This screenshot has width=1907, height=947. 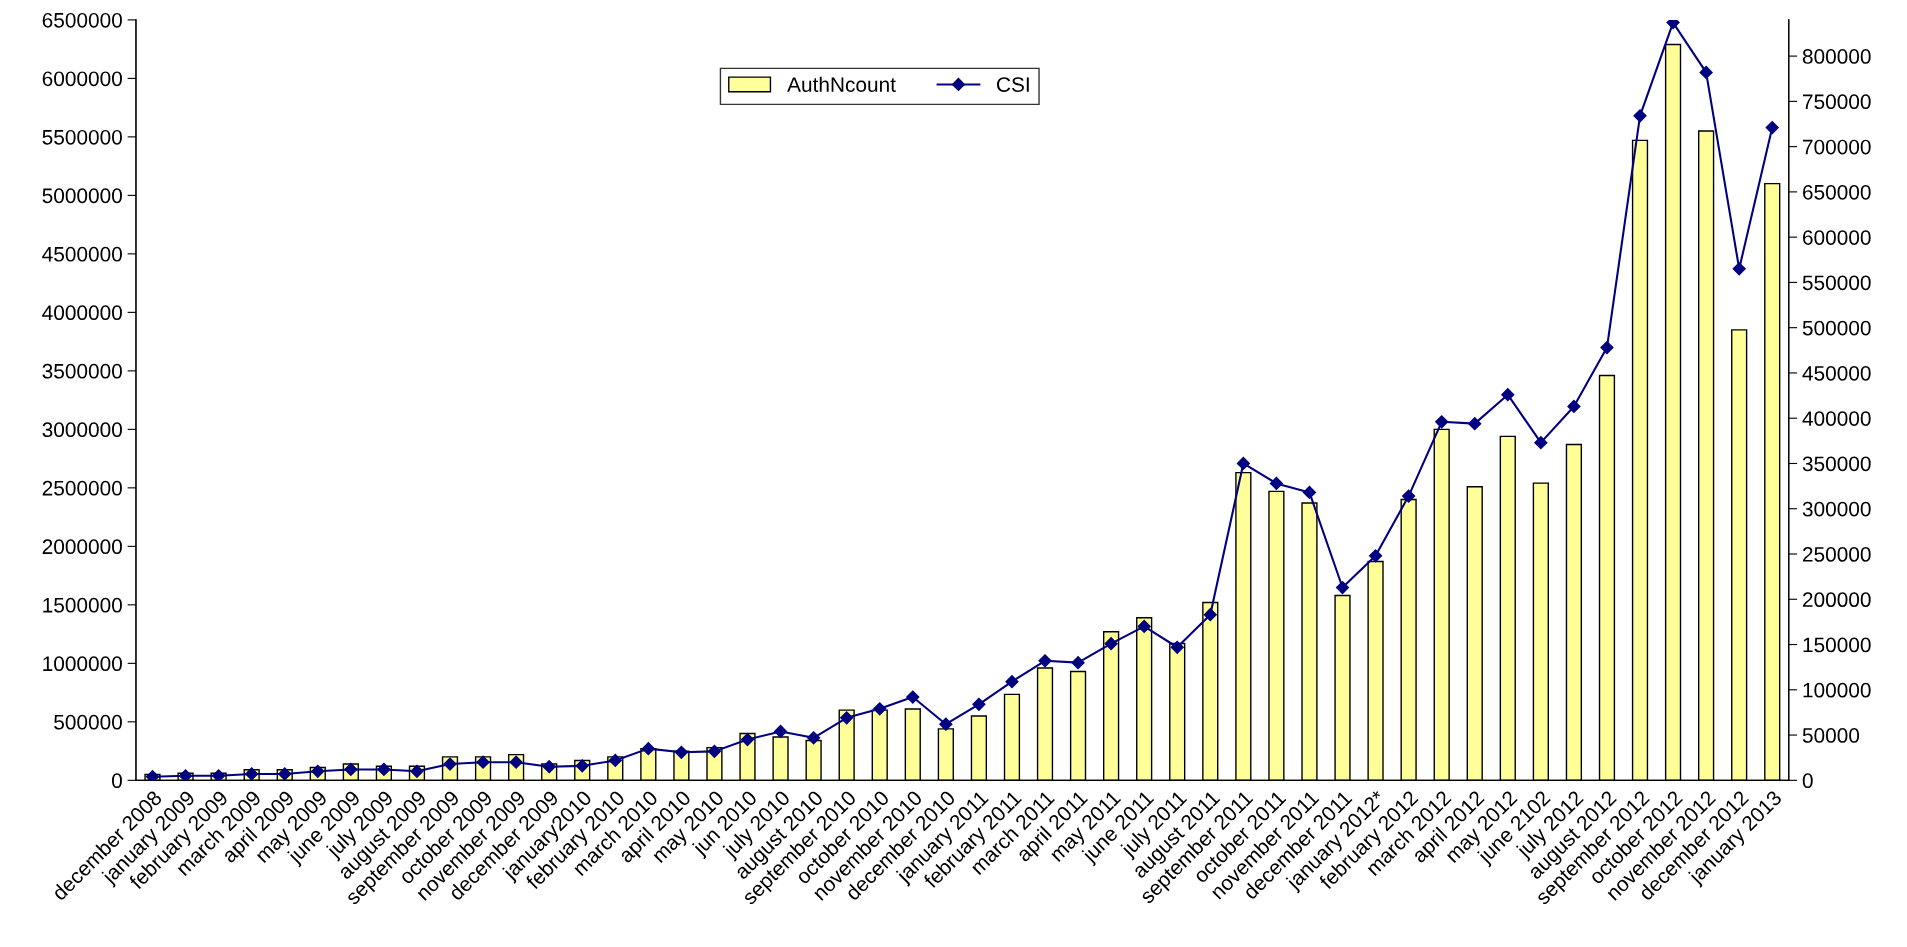 I want to click on y2-tick-label: 550000, so click(x=1836, y=283).